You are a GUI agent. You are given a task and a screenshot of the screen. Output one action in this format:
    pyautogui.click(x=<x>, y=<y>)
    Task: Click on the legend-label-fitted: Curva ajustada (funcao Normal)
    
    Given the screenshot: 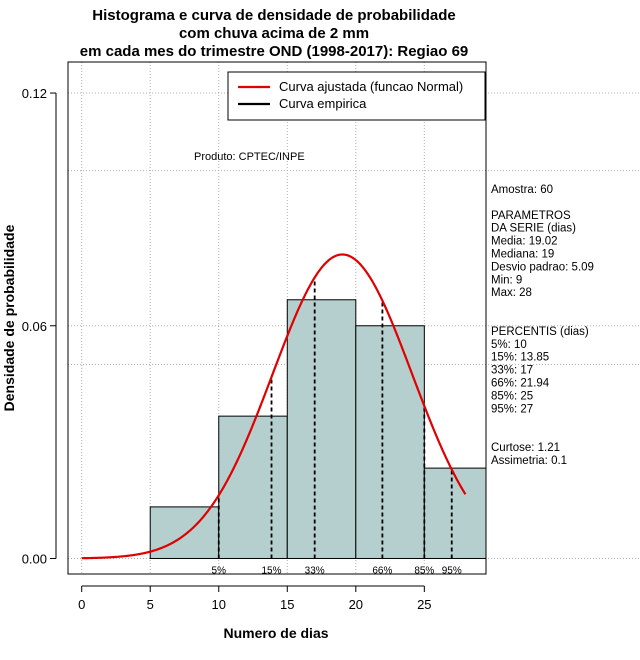 What is the action you would take?
    pyautogui.click(x=371, y=86)
    